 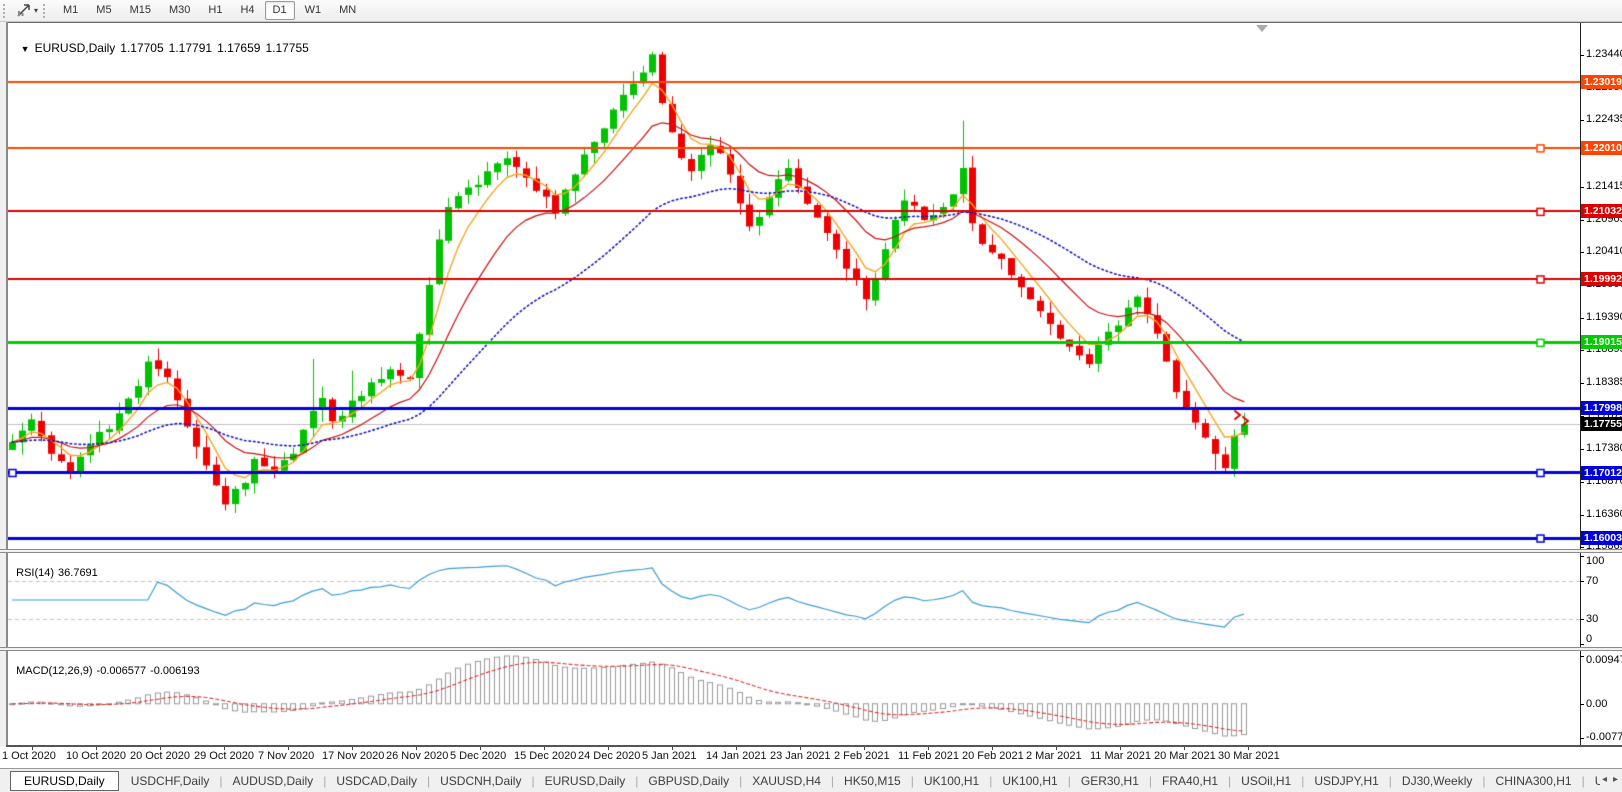 What do you see at coordinates (107, 665) in the screenshot?
I see `macd-label: MACD(12,26,9) -0.006577 -0.006193` at bounding box center [107, 665].